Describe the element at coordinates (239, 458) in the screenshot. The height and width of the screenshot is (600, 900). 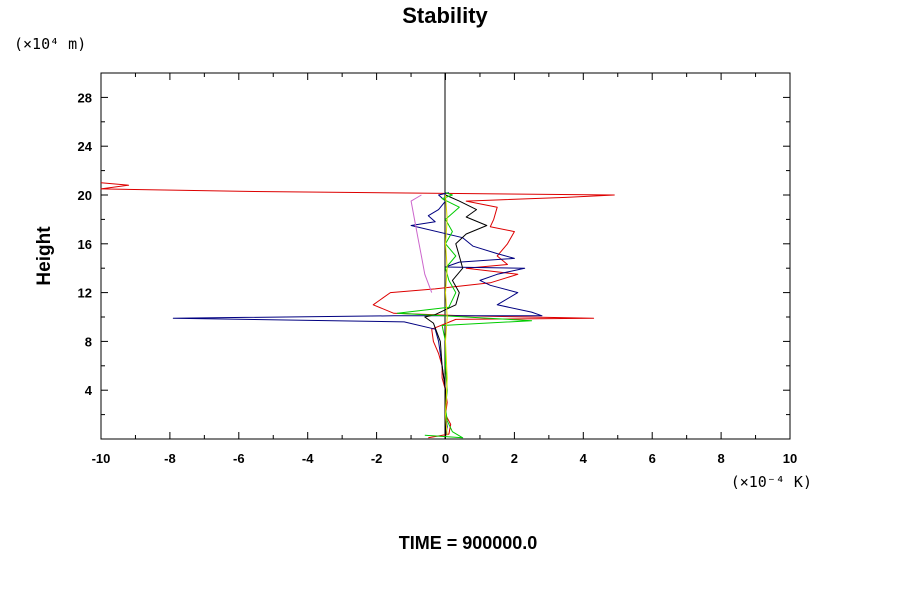
I see `x-tick-label: -6` at that location.